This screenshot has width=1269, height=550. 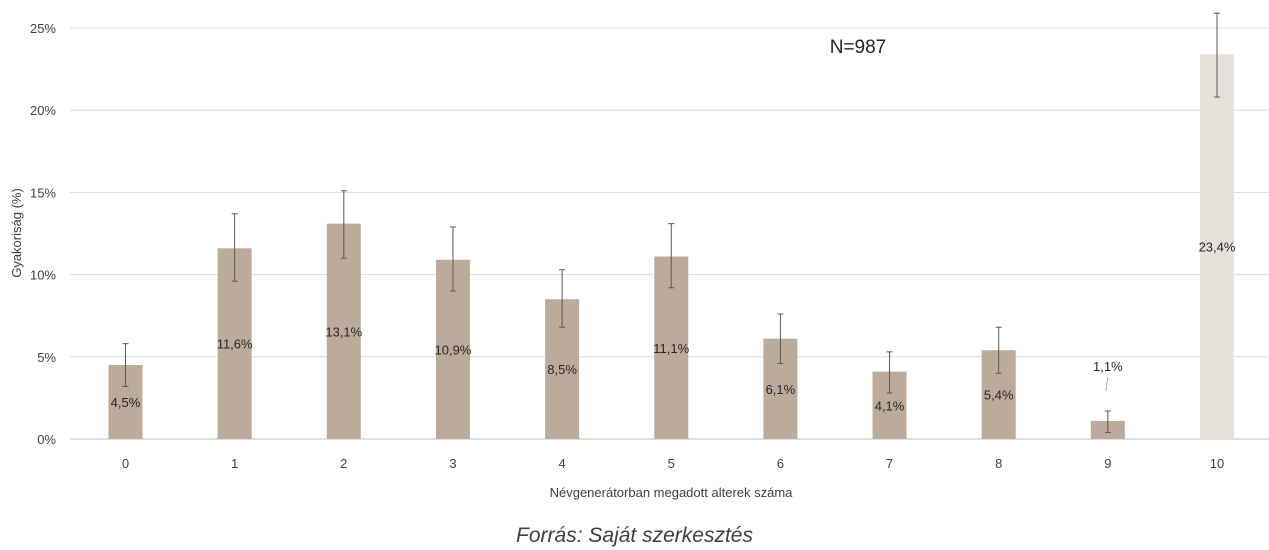 I want to click on y-axis-title: Gyakoriság (%), so click(x=16, y=233).